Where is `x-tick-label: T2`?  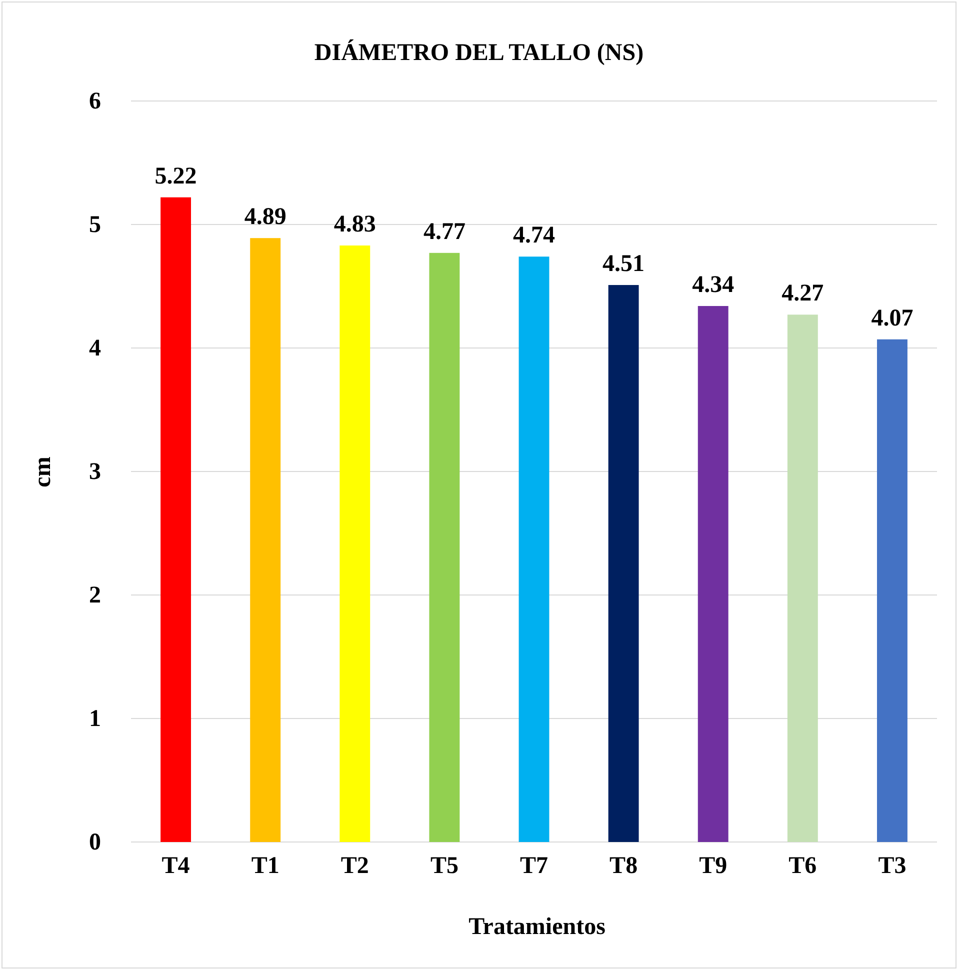
x-tick-label: T2 is located at coordinates (354, 866).